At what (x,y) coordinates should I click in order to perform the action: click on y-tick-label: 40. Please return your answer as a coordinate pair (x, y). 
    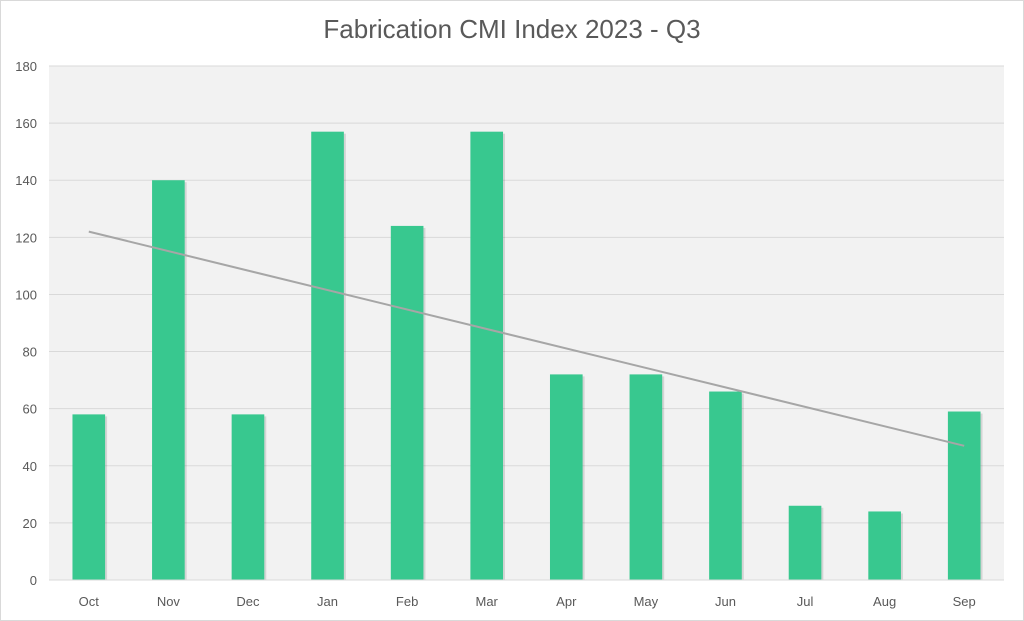
    Looking at the image, I should click on (30, 466).